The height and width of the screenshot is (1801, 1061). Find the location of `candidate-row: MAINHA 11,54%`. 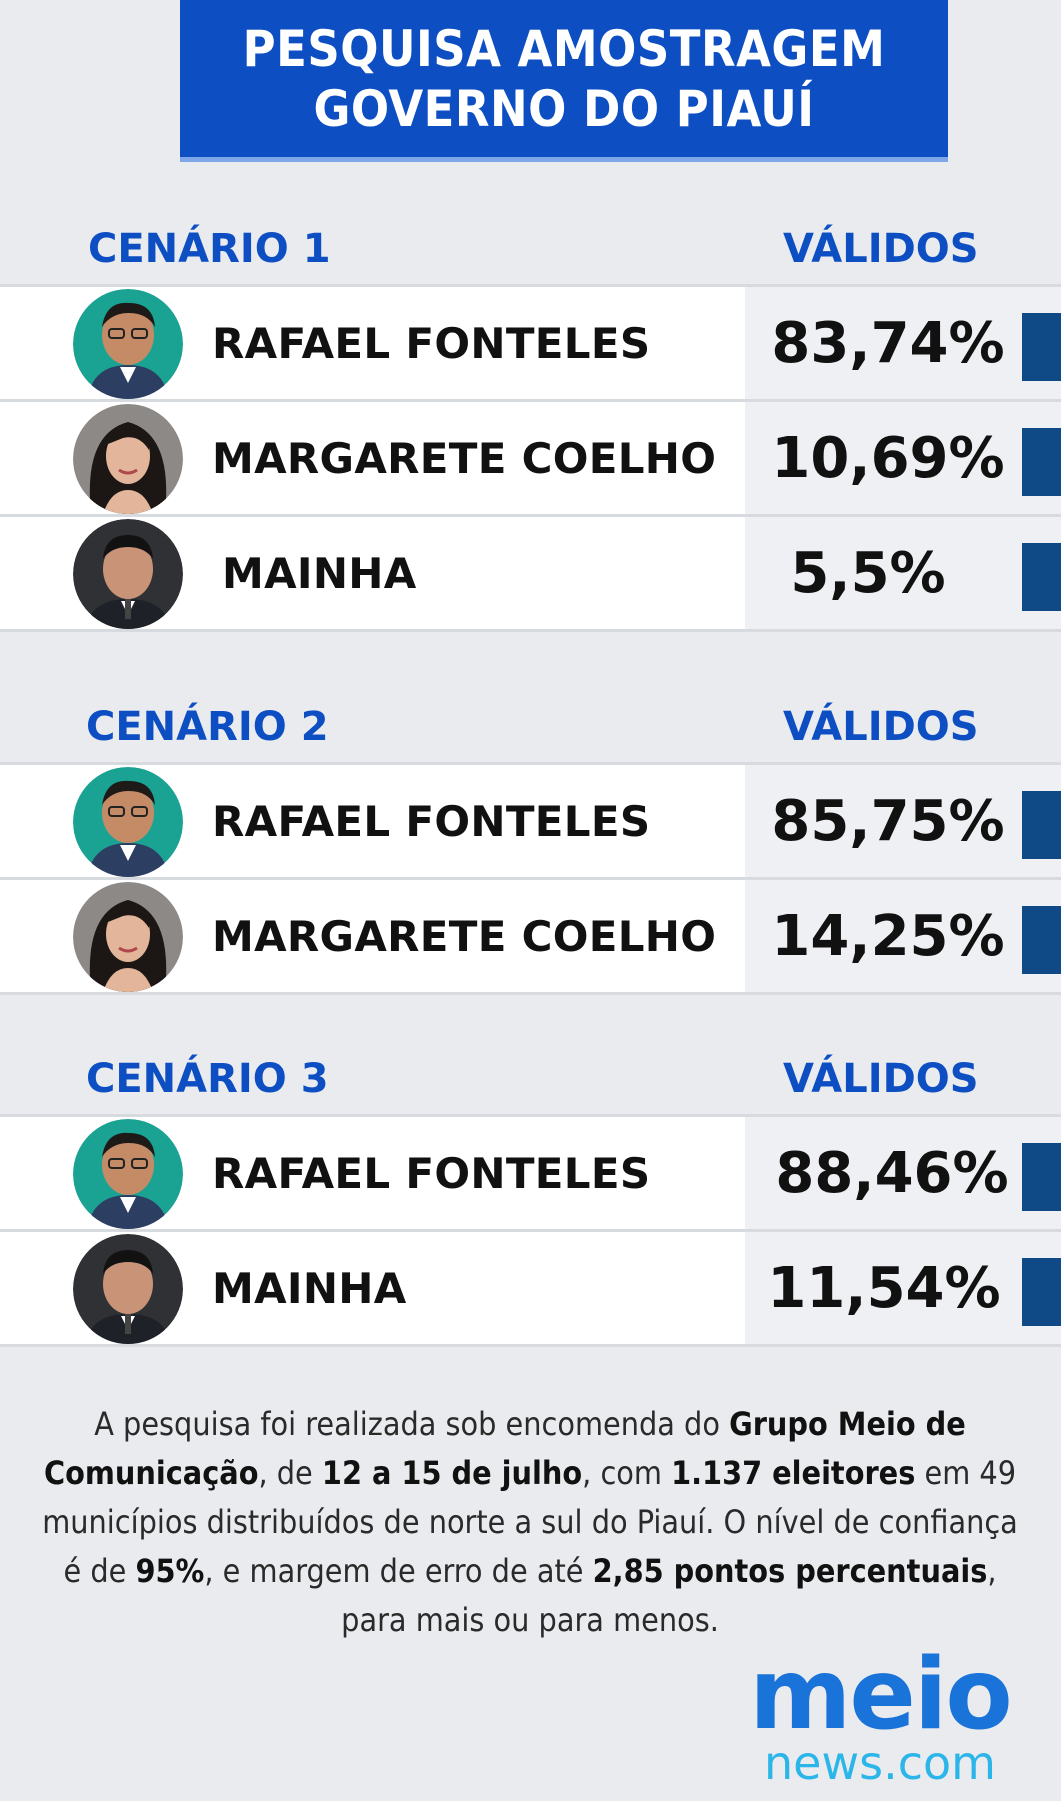

candidate-row: MAINHA 11,54% is located at coordinates (530, 1289).